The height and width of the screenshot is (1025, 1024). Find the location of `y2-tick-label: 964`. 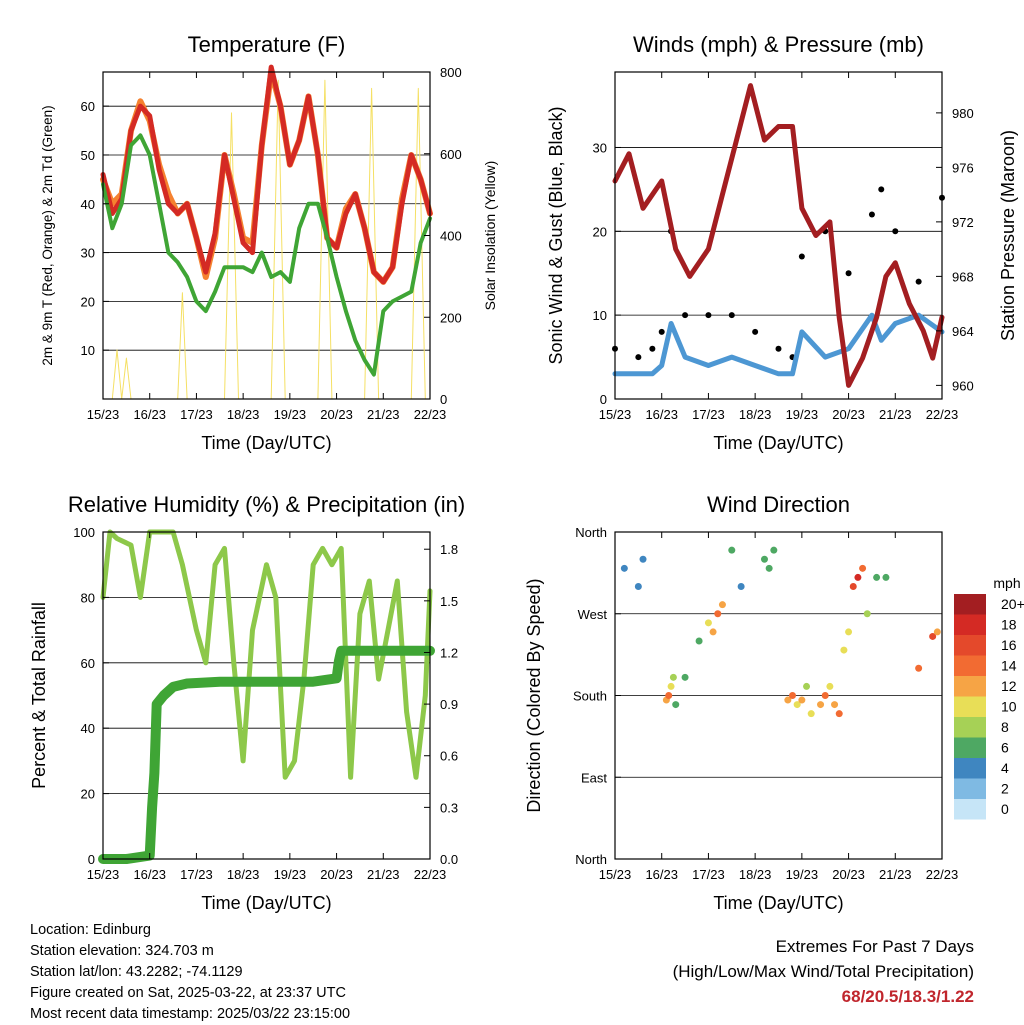

y2-tick-label: 964 is located at coordinates (963, 331).